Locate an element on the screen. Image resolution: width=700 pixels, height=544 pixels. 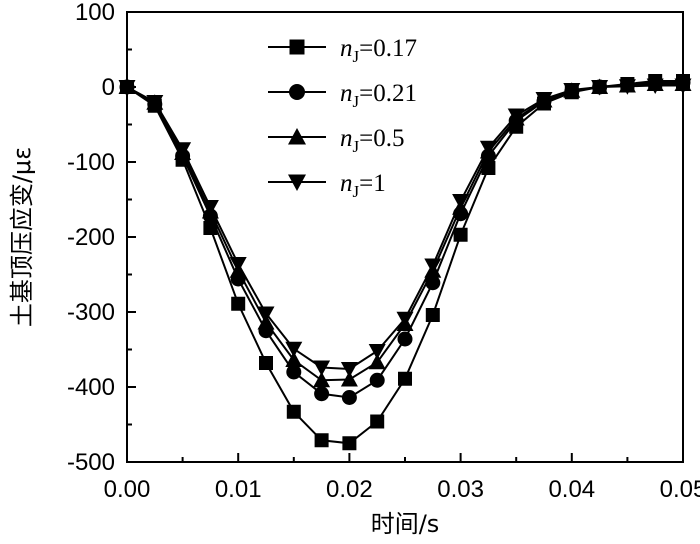
legend-value: =0.21 is located at coordinates (388, 93).